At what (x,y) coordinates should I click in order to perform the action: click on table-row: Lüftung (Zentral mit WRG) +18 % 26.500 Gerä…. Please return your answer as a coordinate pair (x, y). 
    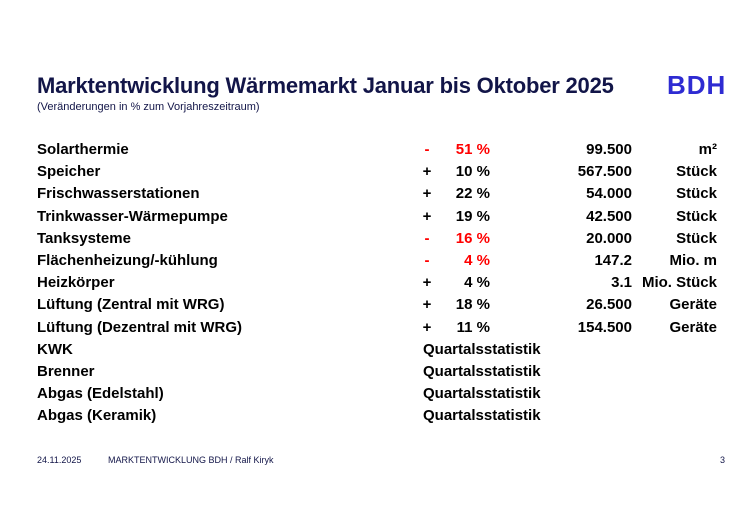
    Looking at the image, I should click on (375, 307).